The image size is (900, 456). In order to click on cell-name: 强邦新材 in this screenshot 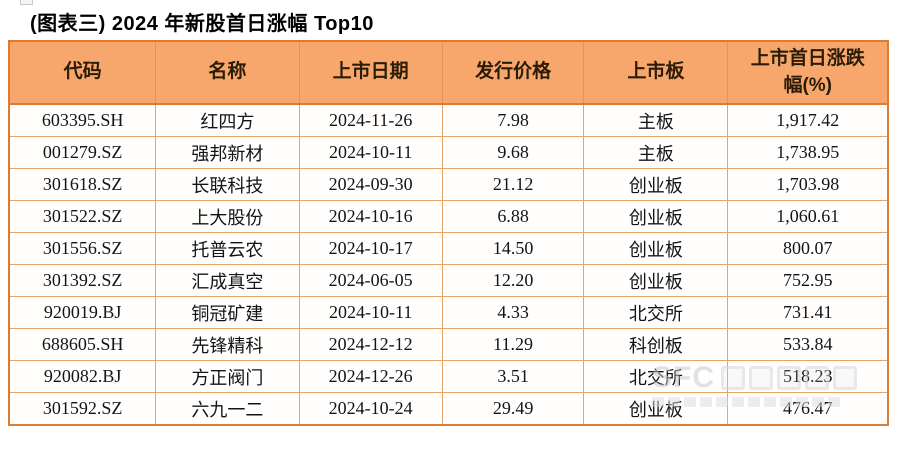, I will do `click(227, 152)`.